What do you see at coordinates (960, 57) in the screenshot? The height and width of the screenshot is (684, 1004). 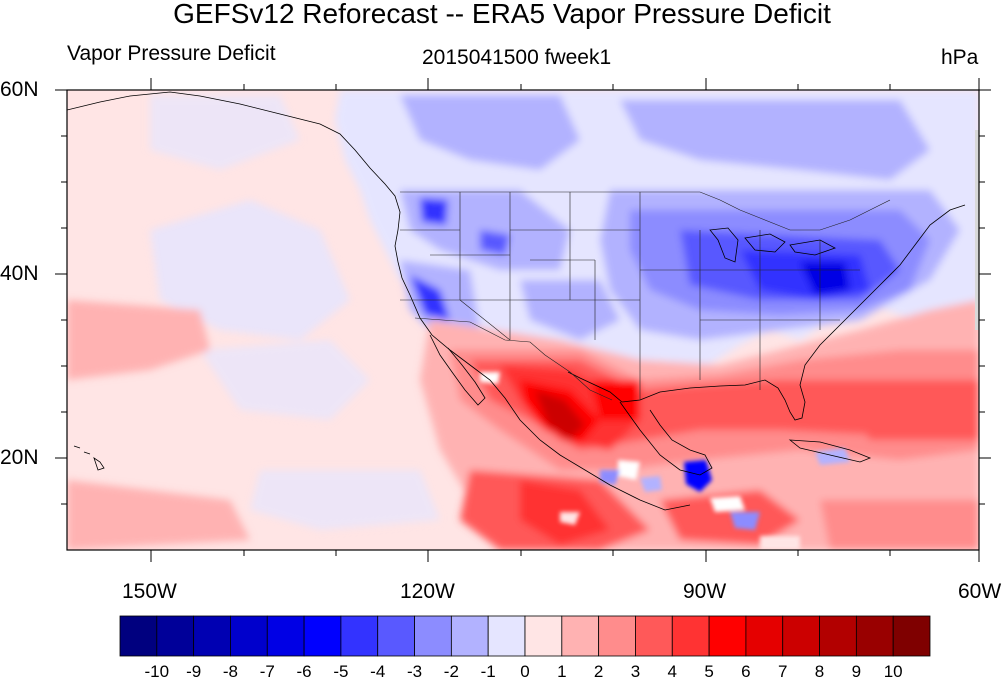 I see `units-label: hPa` at bounding box center [960, 57].